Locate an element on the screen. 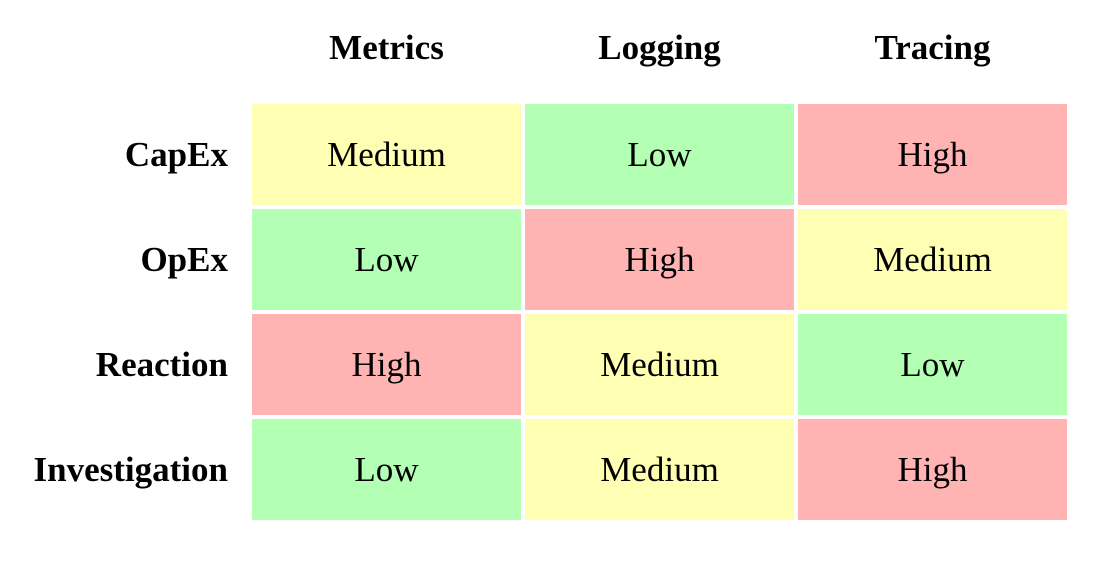 The width and height of the screenshot is (1114, 582). row-header-capex: CapEx is located at coordinates (176, 154).